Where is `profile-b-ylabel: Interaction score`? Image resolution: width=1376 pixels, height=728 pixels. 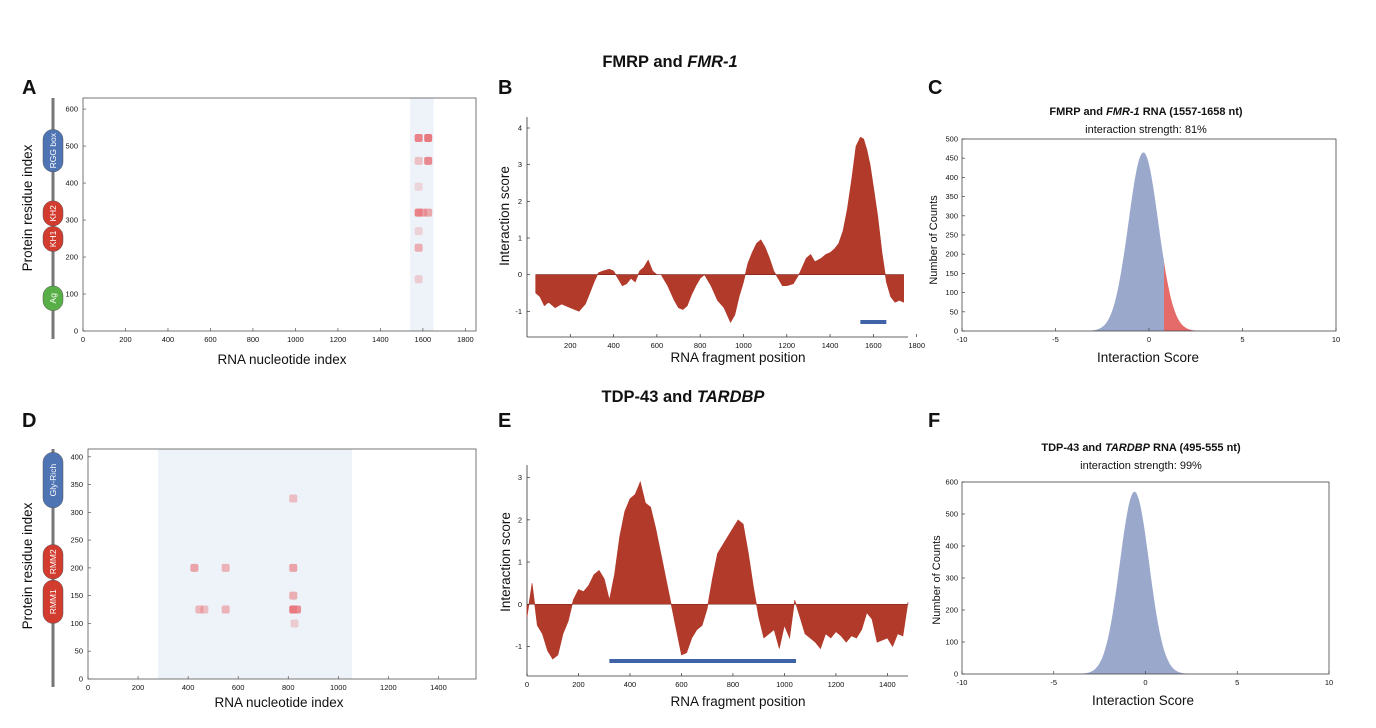
profile-b-ylabel: Interaction score is located at coordinates (504, 216).